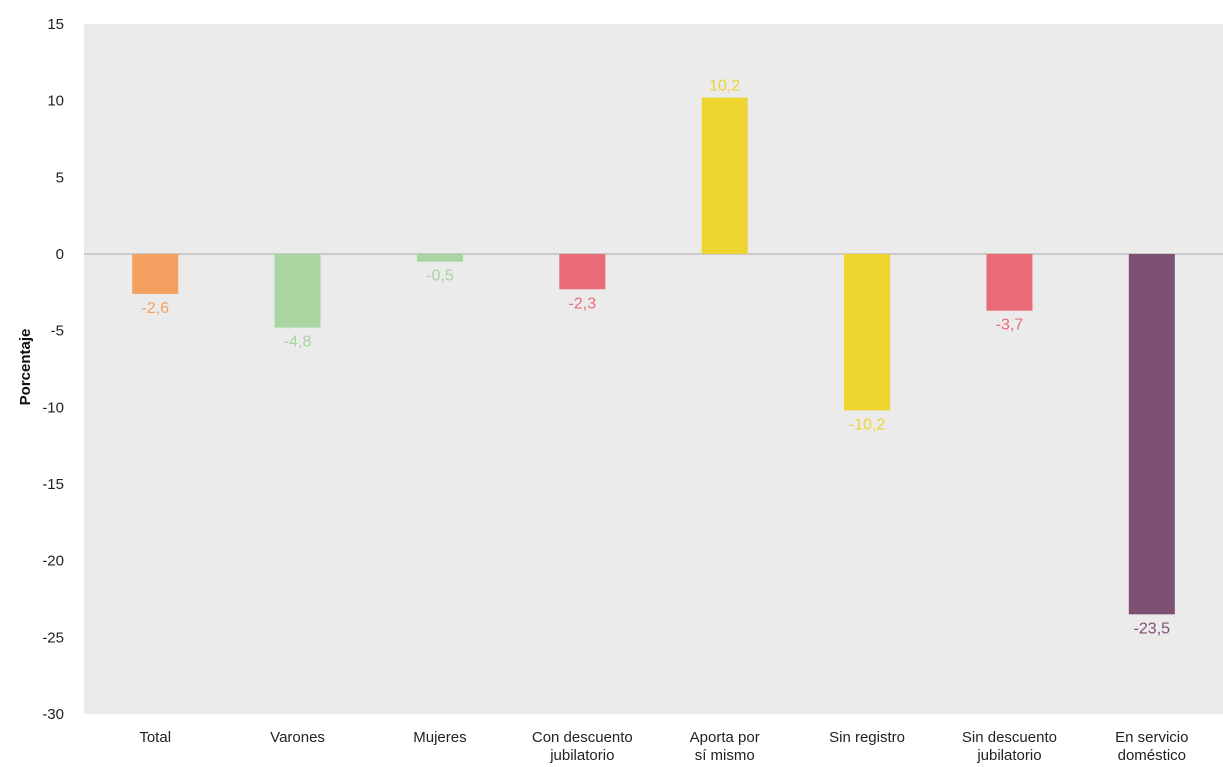 The height and width of the screenshot is (767, 1223). What do you see at coordinates (725, 737) in the screenshot?
I see `x-category-label: Aporta por` at bounding box center [725, 737].